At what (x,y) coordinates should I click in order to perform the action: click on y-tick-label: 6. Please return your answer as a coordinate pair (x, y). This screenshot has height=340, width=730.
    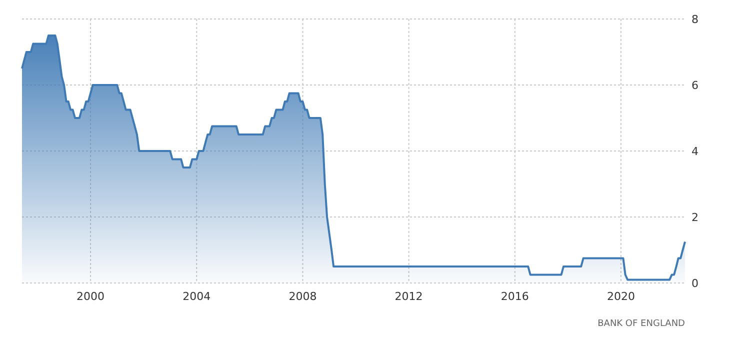
    Looking at the image, I should click on (695, 85).